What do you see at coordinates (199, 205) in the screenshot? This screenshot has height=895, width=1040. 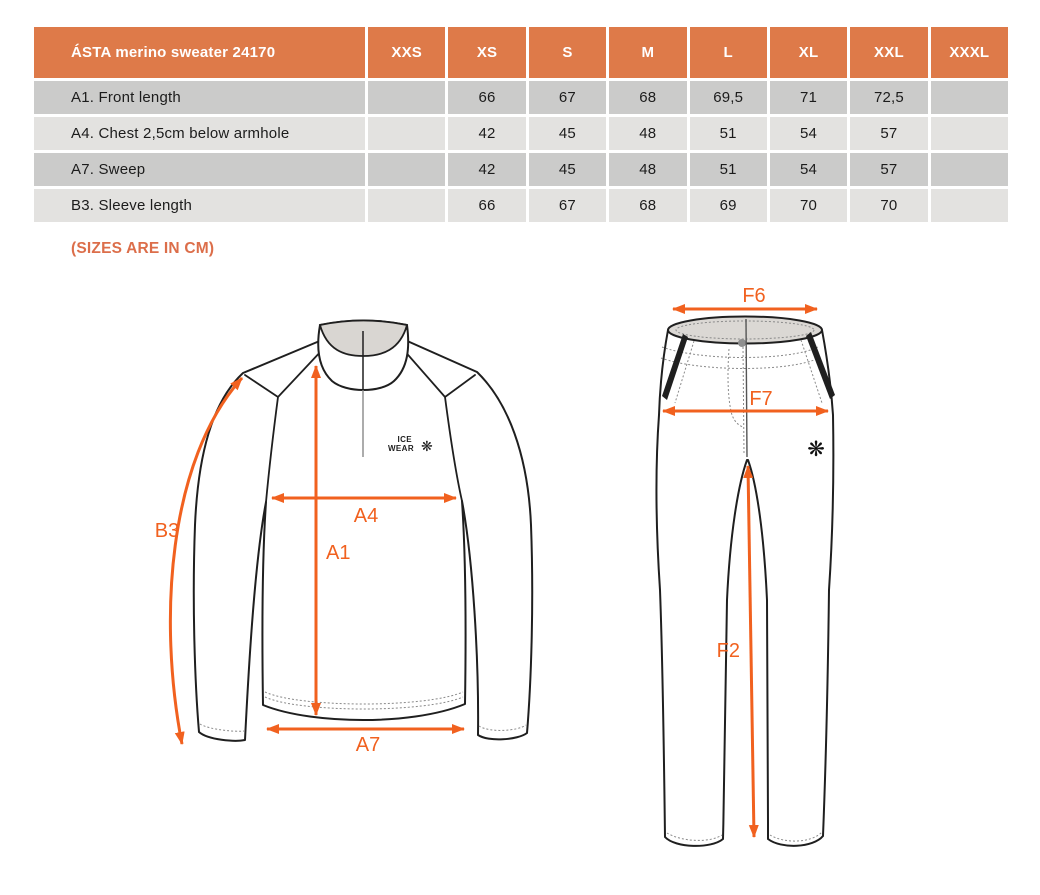 I see `row-label-sleeve-length: B3. Sleeve length` at bounding box center [199, 205].